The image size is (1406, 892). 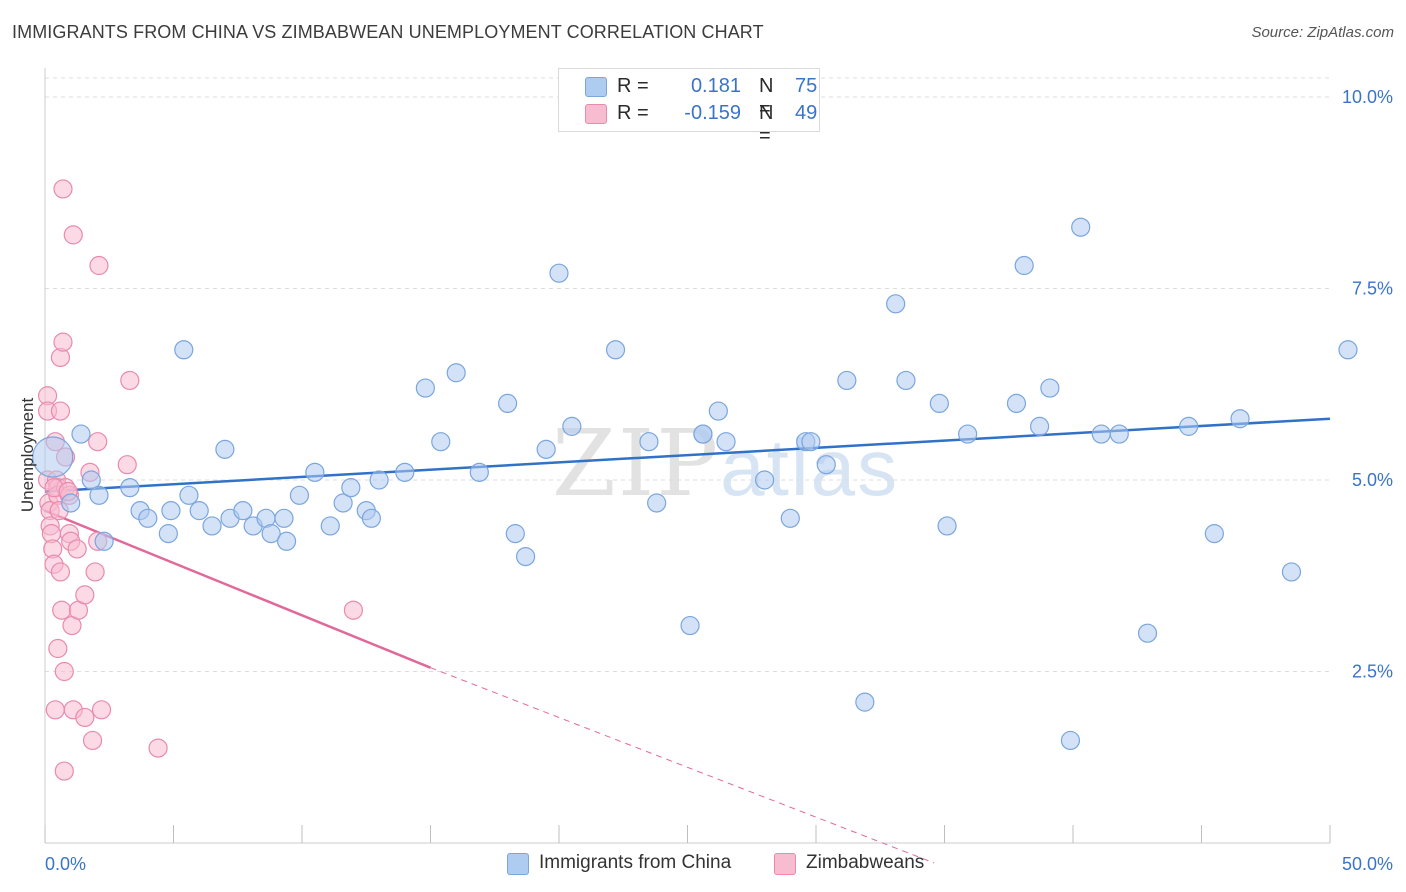 I want to click on chart-source: Source: ZipAtlas.com, so click(x=1322, y=32).